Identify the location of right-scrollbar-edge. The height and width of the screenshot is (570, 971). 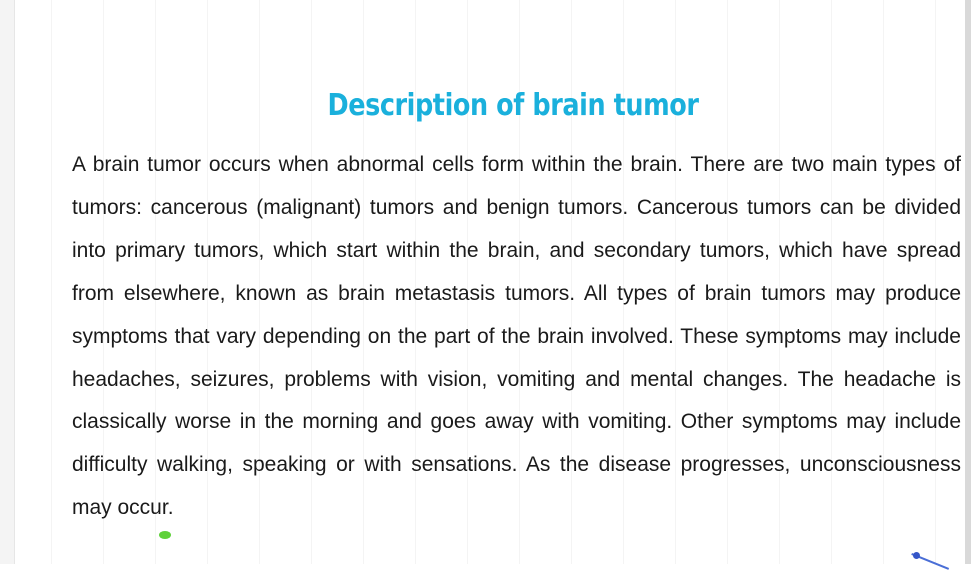
(968, 282).